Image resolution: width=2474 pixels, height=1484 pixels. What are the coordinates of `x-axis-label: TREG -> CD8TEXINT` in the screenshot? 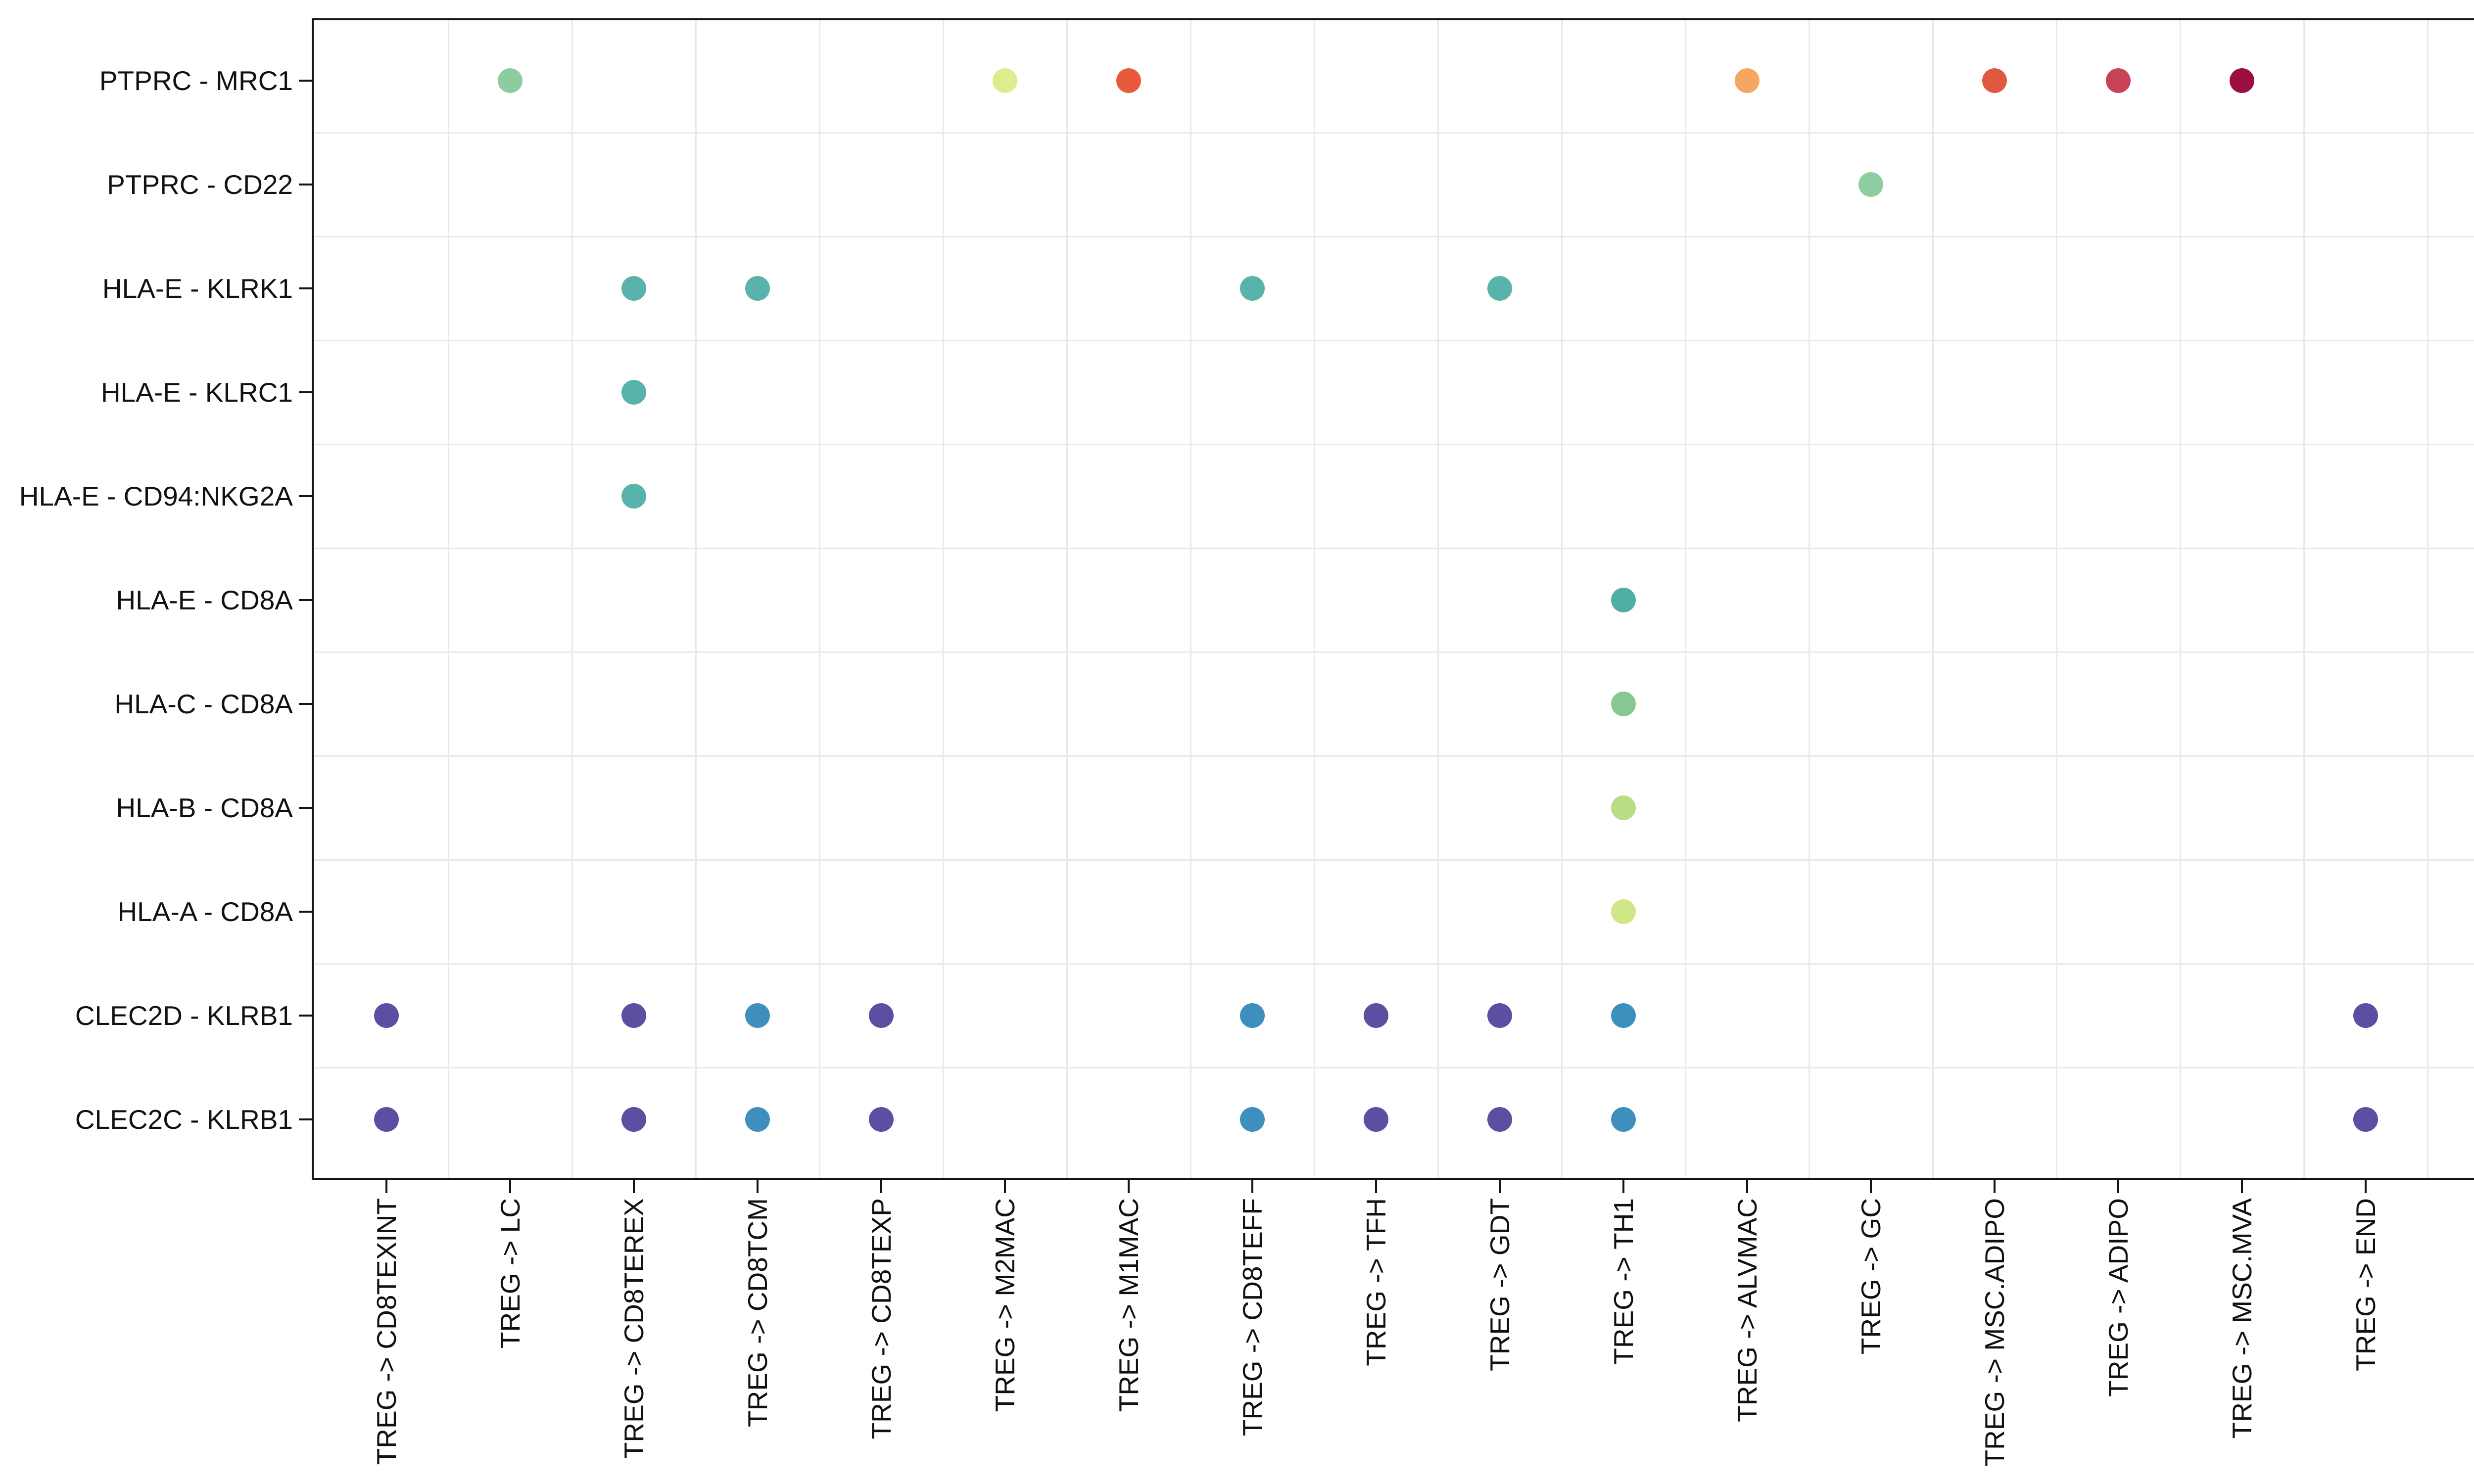 It's located at (387, 1331).